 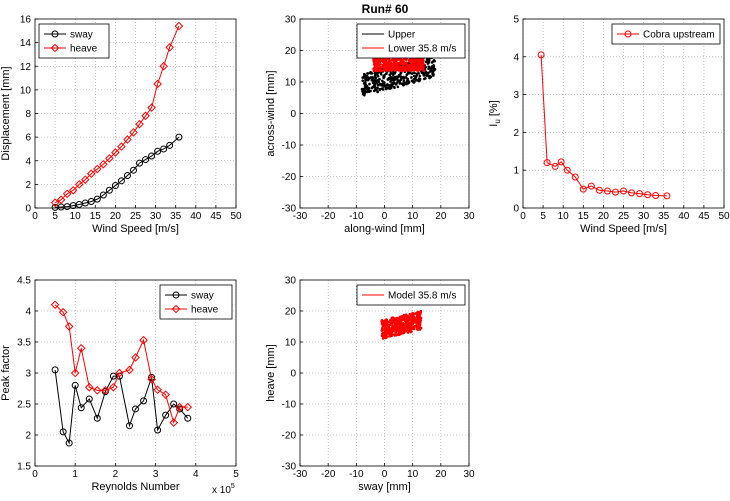 I want to click on axes-frame, so click(x=135, y=373).